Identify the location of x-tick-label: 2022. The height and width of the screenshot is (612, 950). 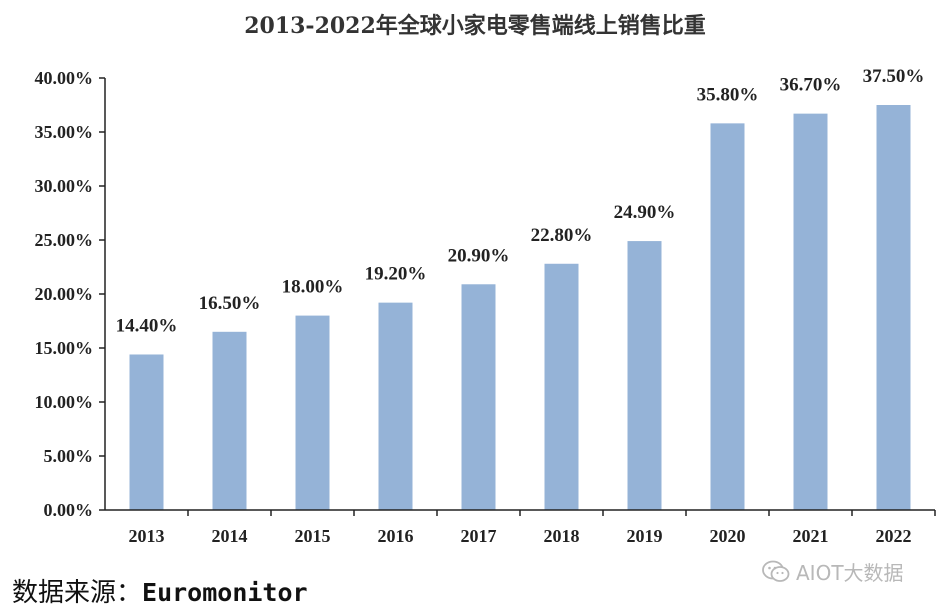
(894, 536).